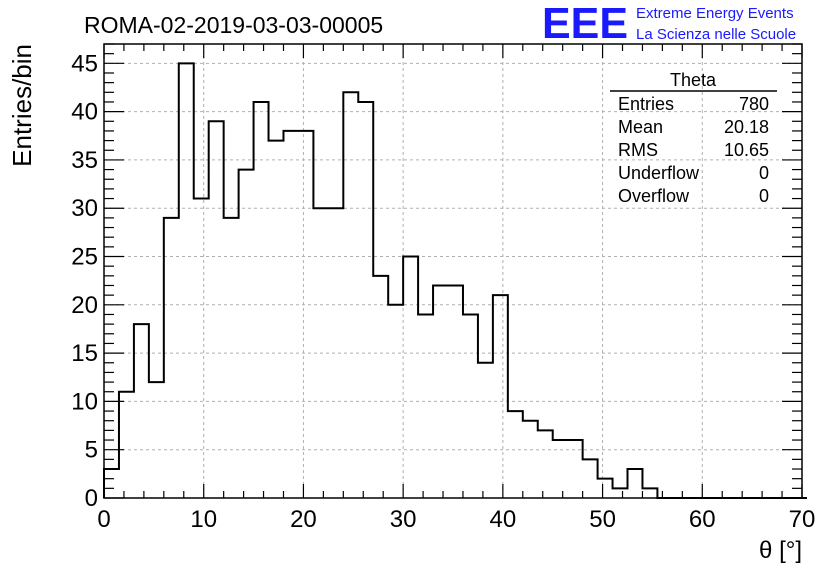  Describe the element at coordinates (303, 519) in the screenshot. I see `x-tick-label: 20` at that location.